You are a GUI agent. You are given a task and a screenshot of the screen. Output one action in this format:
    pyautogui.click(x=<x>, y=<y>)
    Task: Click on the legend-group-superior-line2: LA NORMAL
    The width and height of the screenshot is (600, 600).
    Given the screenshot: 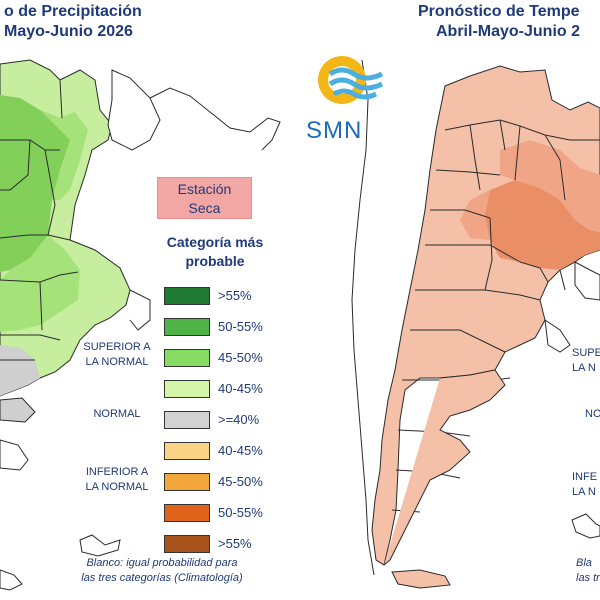 What is the action you would take?
    pyautogui.click(x=117, y=362)
    